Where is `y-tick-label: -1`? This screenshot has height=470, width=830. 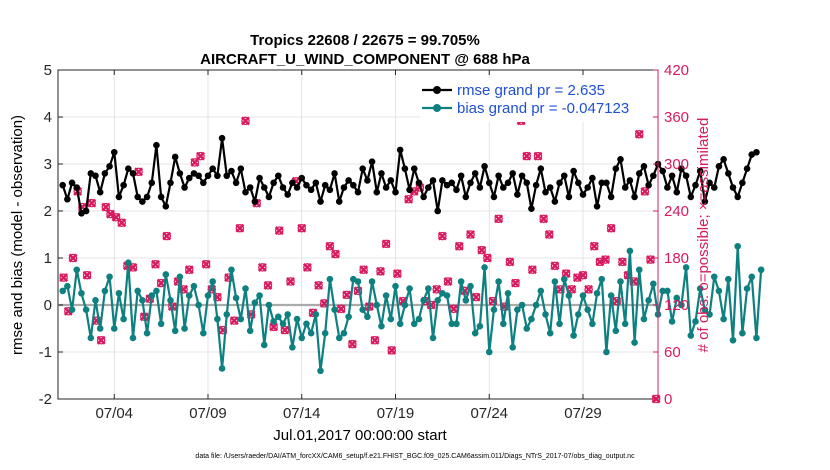 y-tick-label: -1 is located at coordinates (45, 352).